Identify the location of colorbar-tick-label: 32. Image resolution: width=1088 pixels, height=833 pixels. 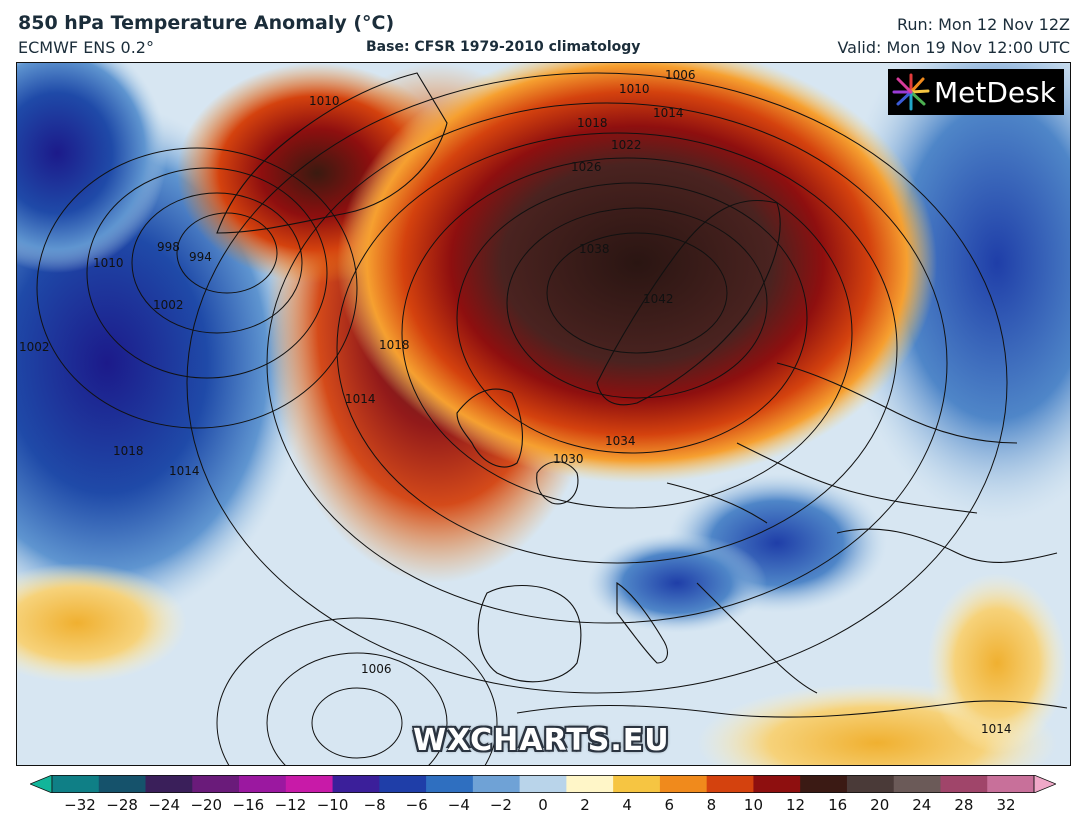
(1006, 805).